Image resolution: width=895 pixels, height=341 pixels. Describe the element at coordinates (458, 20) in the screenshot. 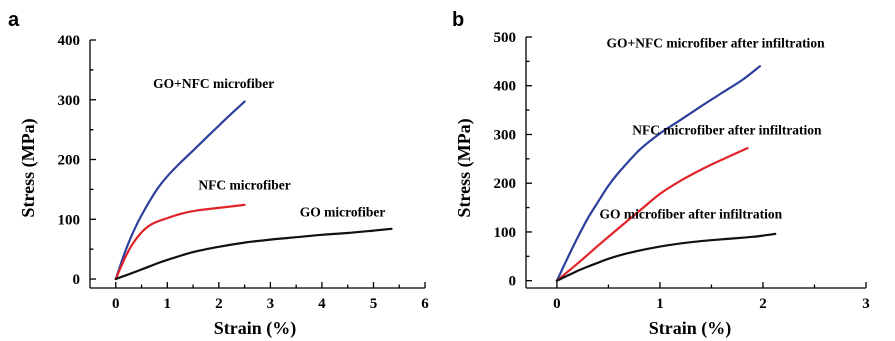

I see `panel-b-letter: b` at that location.